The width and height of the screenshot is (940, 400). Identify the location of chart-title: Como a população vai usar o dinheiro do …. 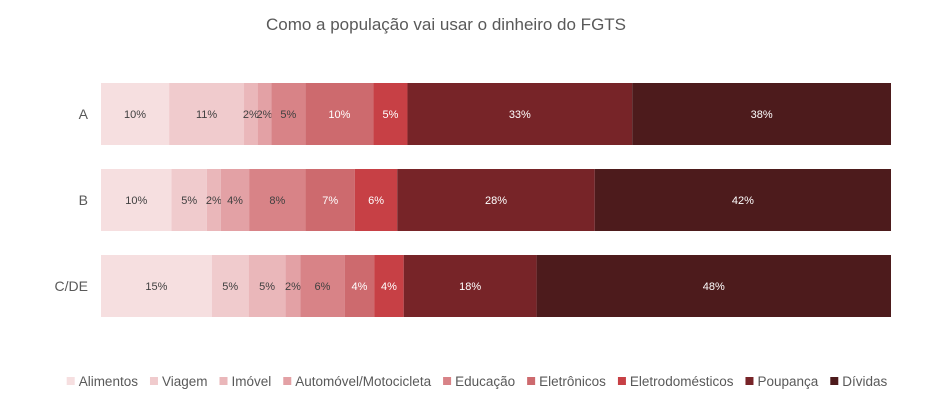
(446, 24).